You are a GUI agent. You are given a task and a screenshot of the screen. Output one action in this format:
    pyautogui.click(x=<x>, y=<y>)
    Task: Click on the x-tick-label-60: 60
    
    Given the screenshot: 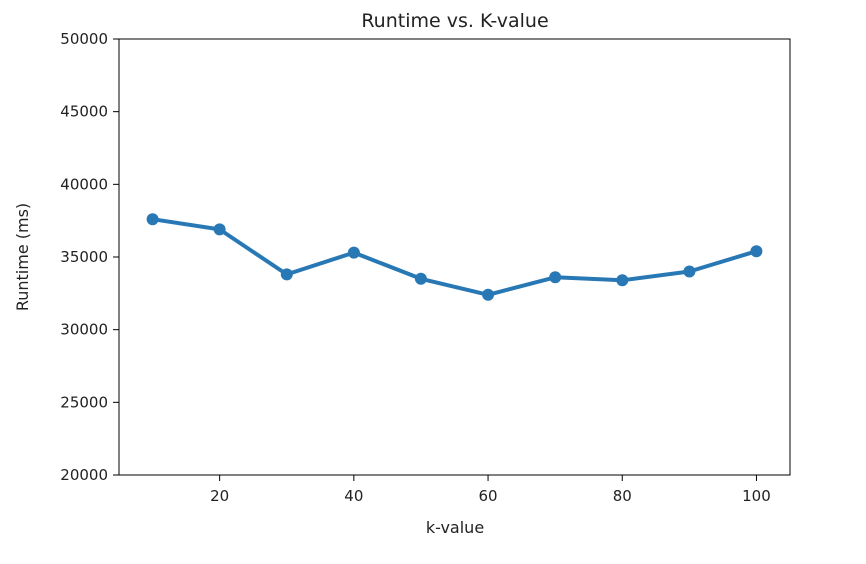 What is the action you would take?
    pyautogui.click(x=488, y=496)
    